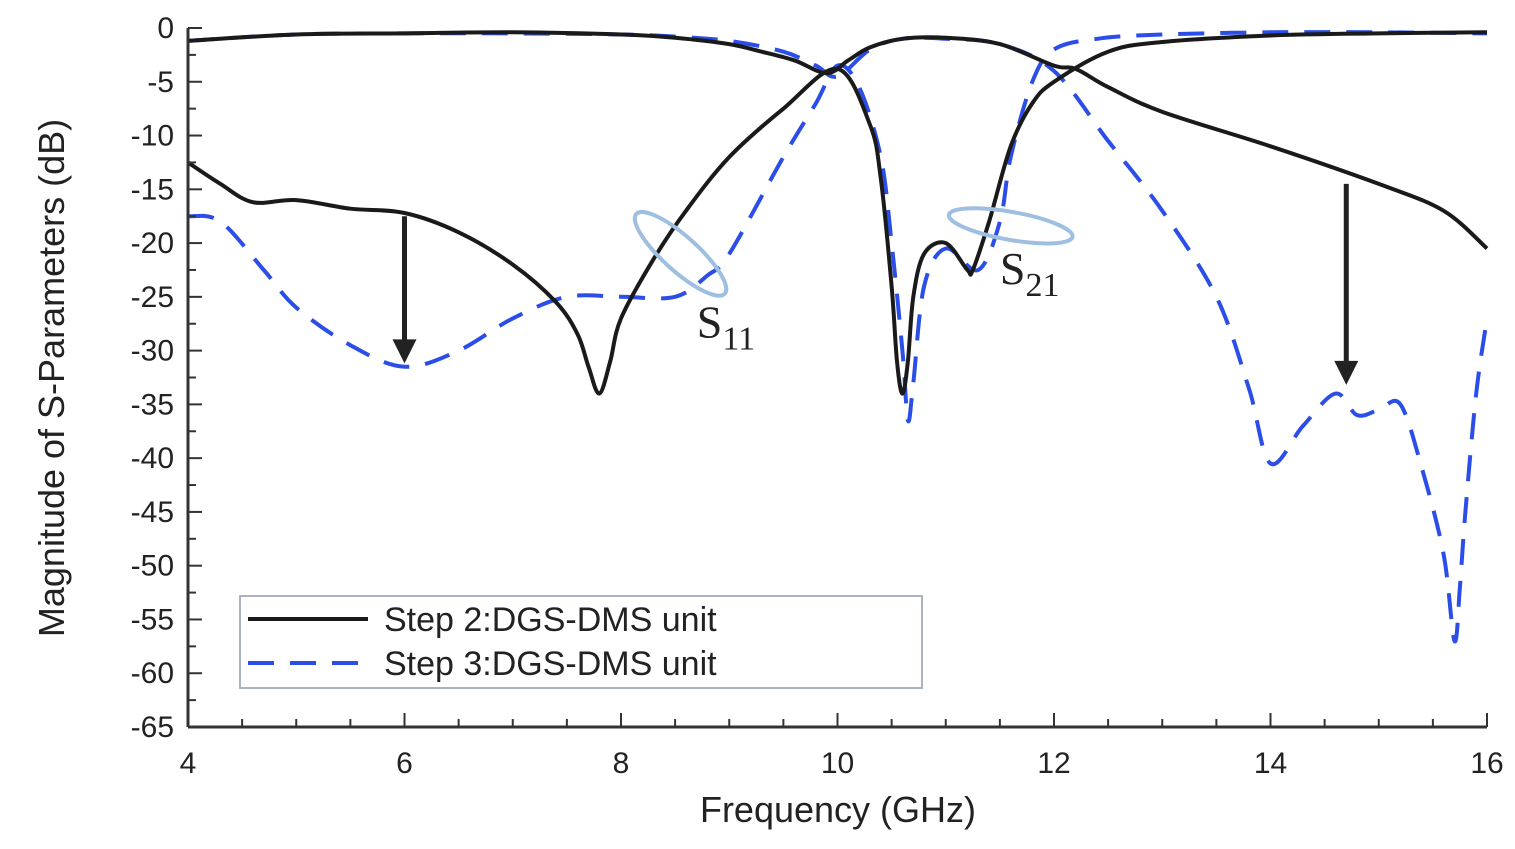 The width and height of the screenshot is (1515, 849). Describe the element at coordinates (550, 620) in the screenshot. I see `legend-label-step-2: Step 2:DGS-DMS unit` at that location.